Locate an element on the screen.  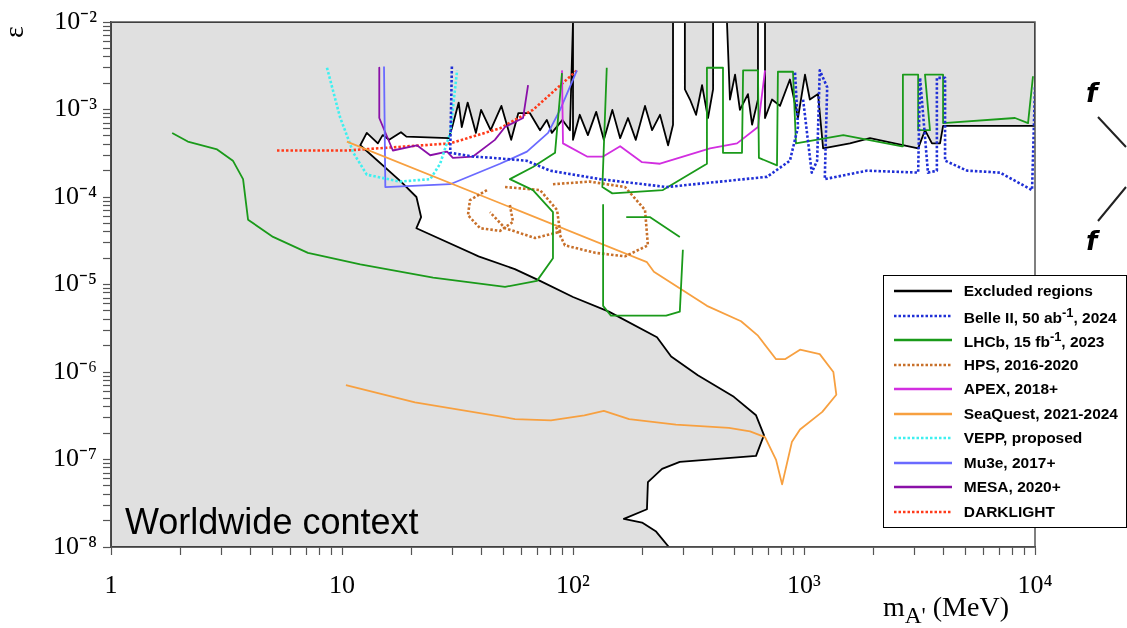
legend-label: LHCb, 15 fb$^{-1}$, 2023 is located at coordinates (1034, 340).